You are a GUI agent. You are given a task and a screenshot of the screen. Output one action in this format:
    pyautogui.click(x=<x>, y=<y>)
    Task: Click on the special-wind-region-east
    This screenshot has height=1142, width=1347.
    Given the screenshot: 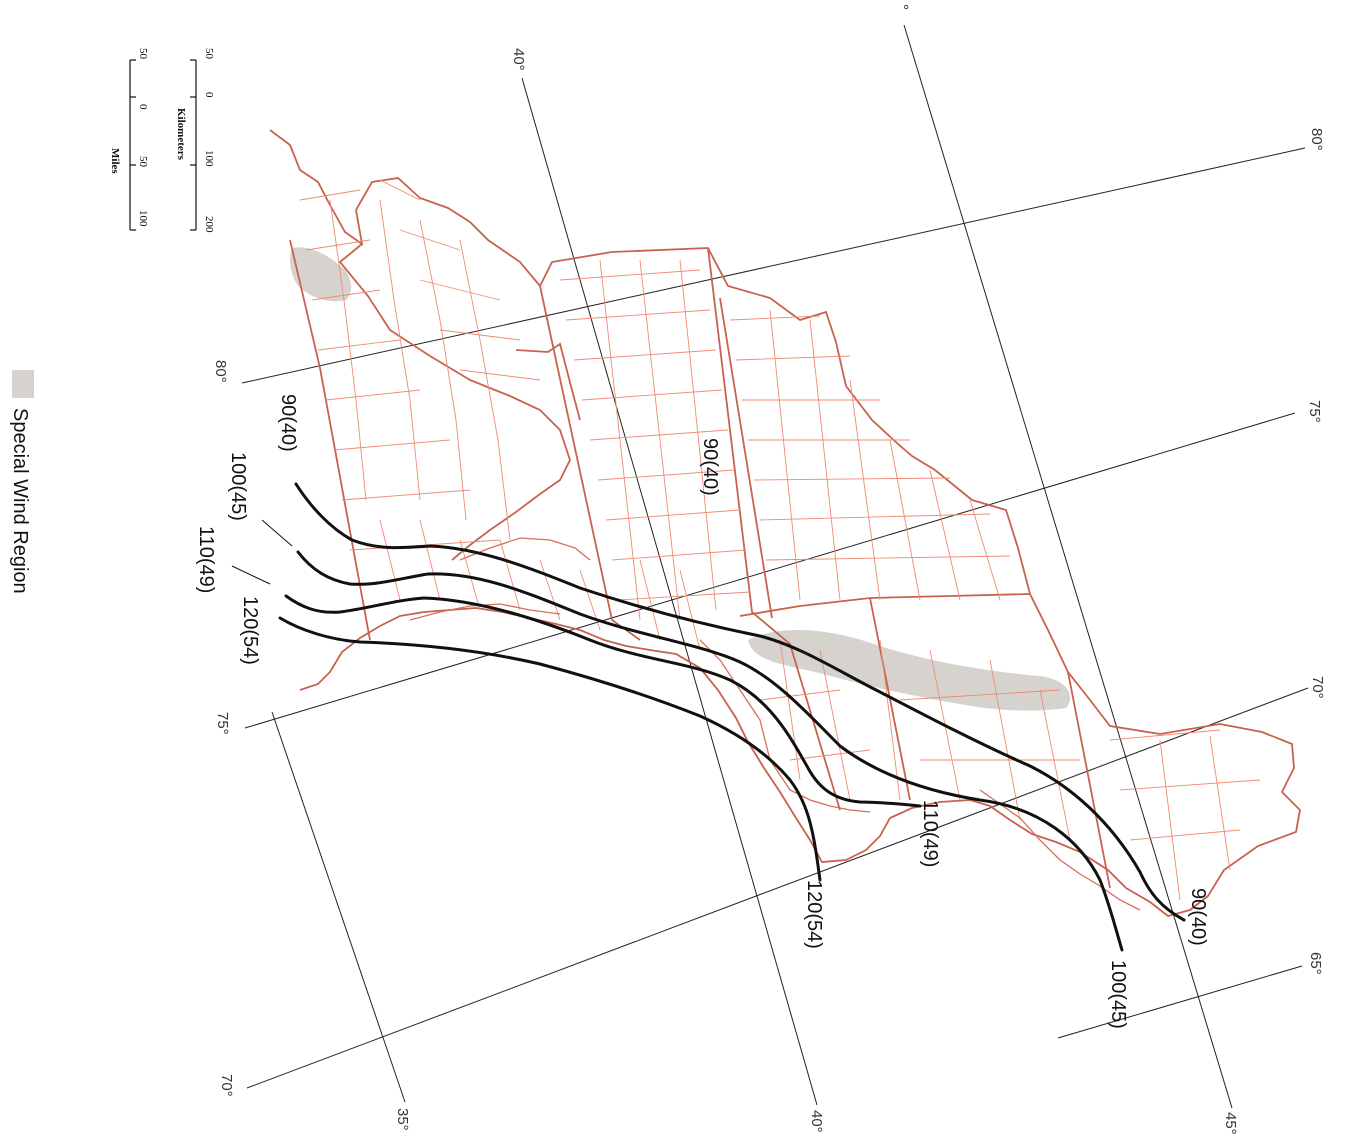 What is the action you would take?
    pyautogui.click(x=909, y=670)
    